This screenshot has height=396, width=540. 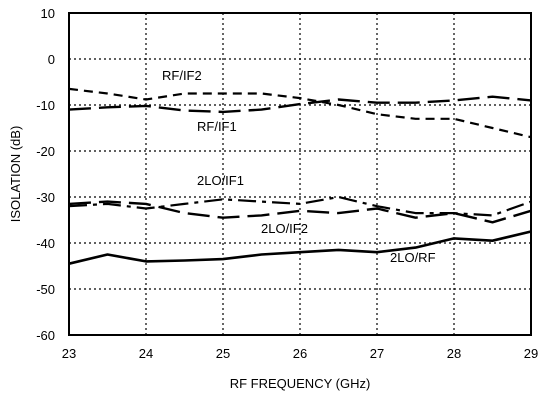 I want to click on x-tick-label: 26, so click(x=300, y=353).